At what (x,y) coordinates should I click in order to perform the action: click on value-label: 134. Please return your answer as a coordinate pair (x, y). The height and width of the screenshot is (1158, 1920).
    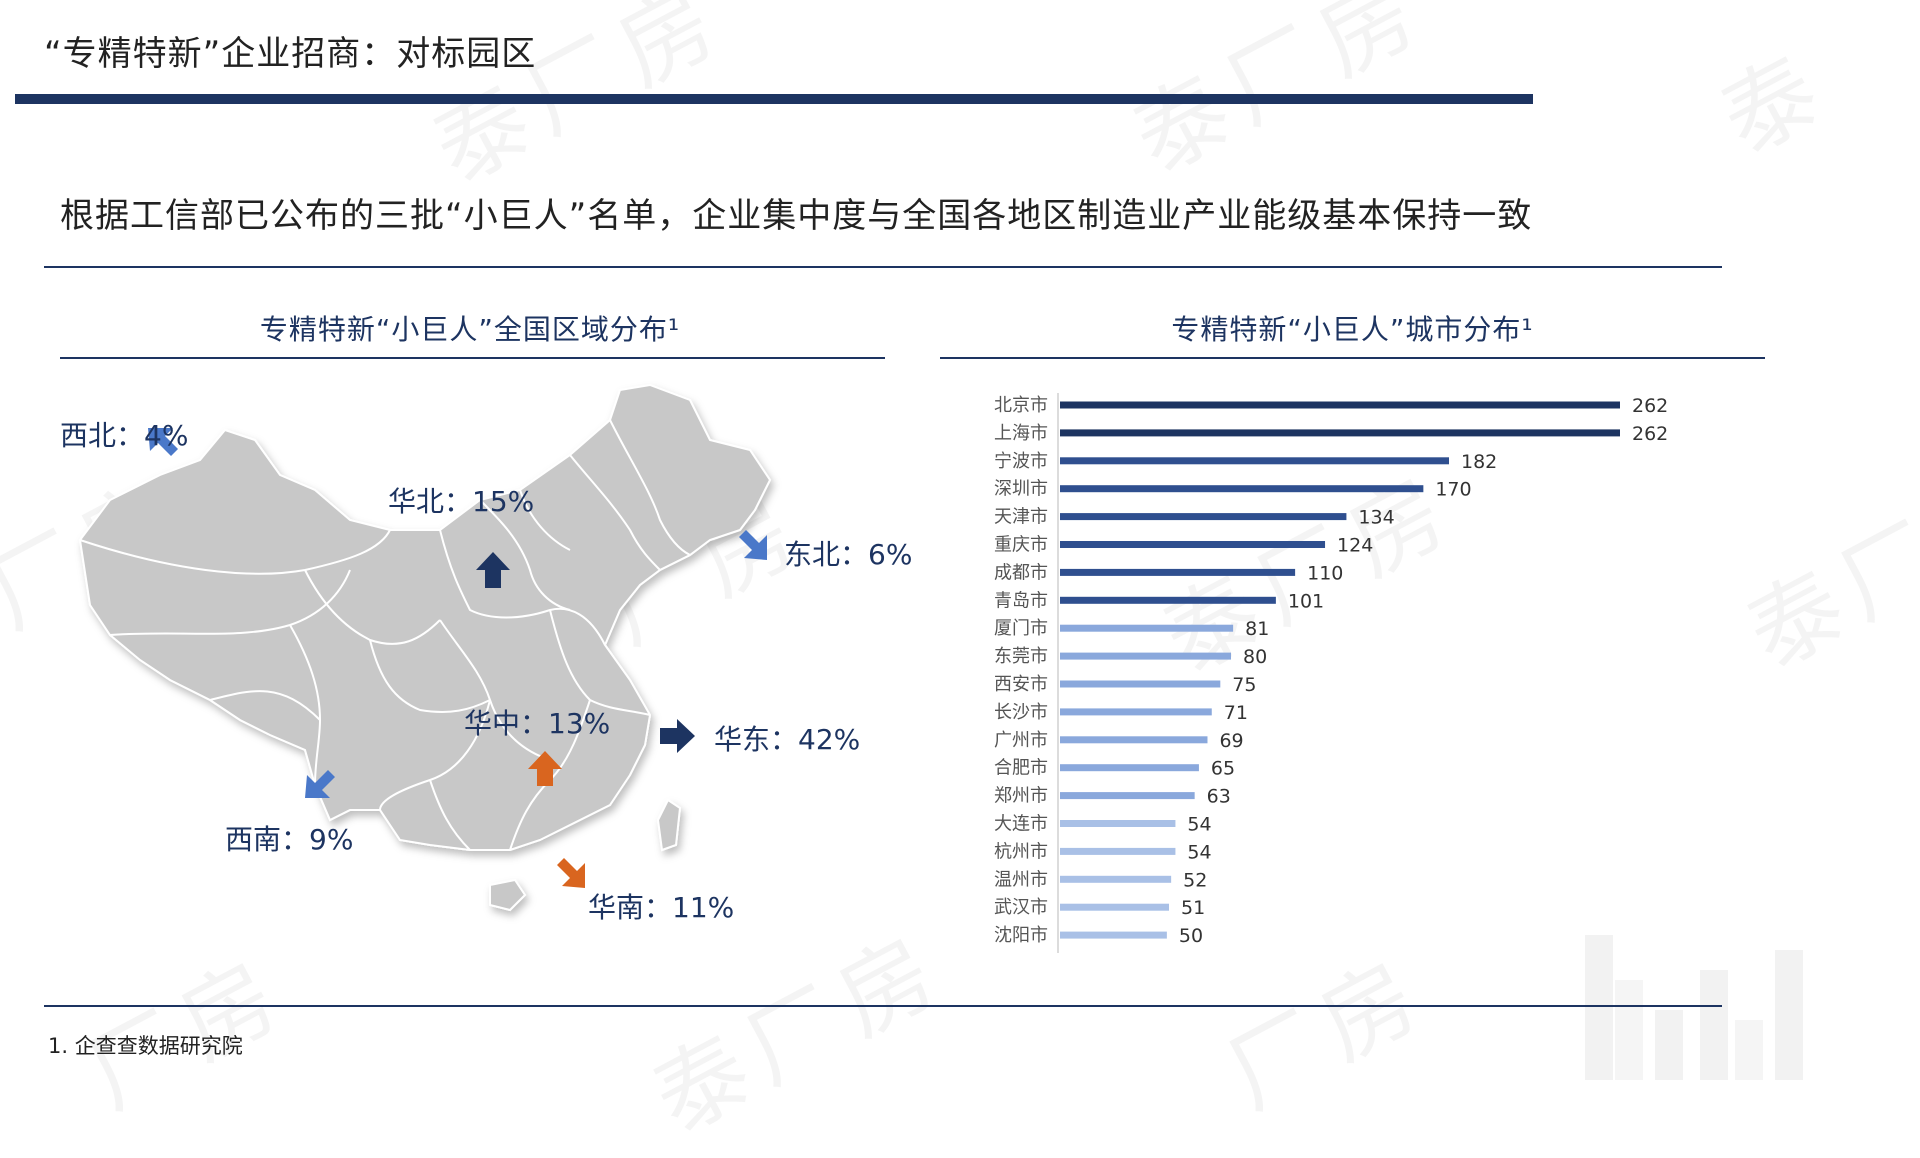
    Looking at the image, I should click on (1376, 518).